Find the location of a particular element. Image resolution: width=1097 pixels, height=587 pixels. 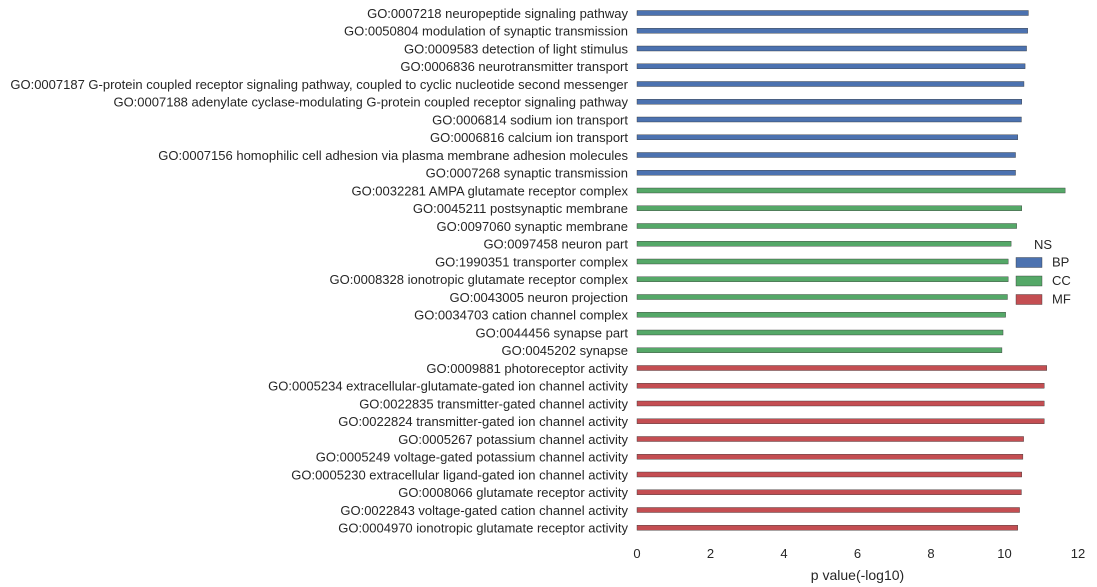

category-label: GO:0006836 neurotransmitter transport is located at coordinates (514, 66).